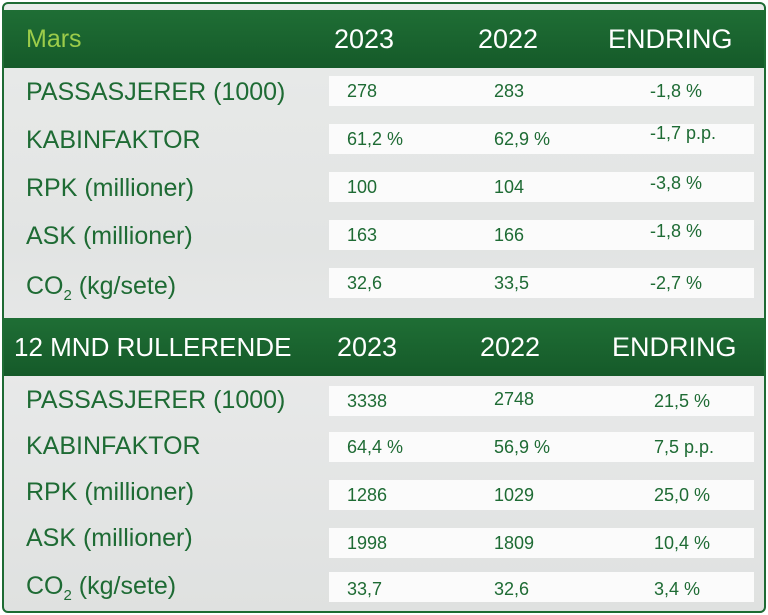 This screenshot has width=768, height=615. What do you see at coordinates (682, 495) in the screenshot?
I see `value-change: 25,0 %` at bounding box center [682, 495].